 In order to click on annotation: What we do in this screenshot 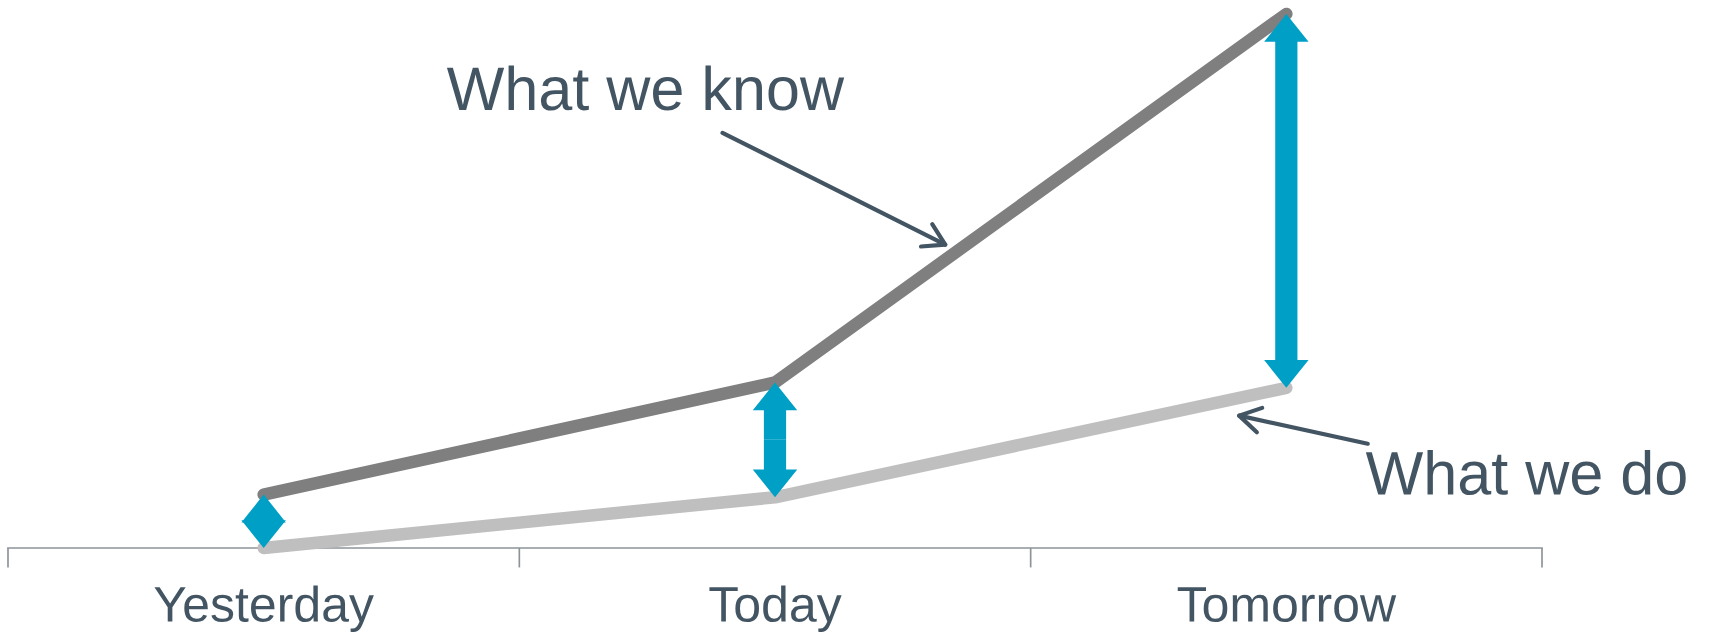, I will do `click(1525, 472)`.